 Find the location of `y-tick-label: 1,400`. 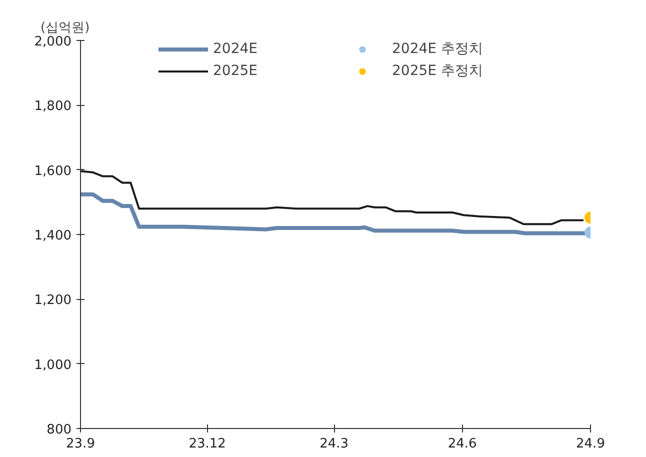

y-tick-label: 1,400 is located at coordinates (53, 236).